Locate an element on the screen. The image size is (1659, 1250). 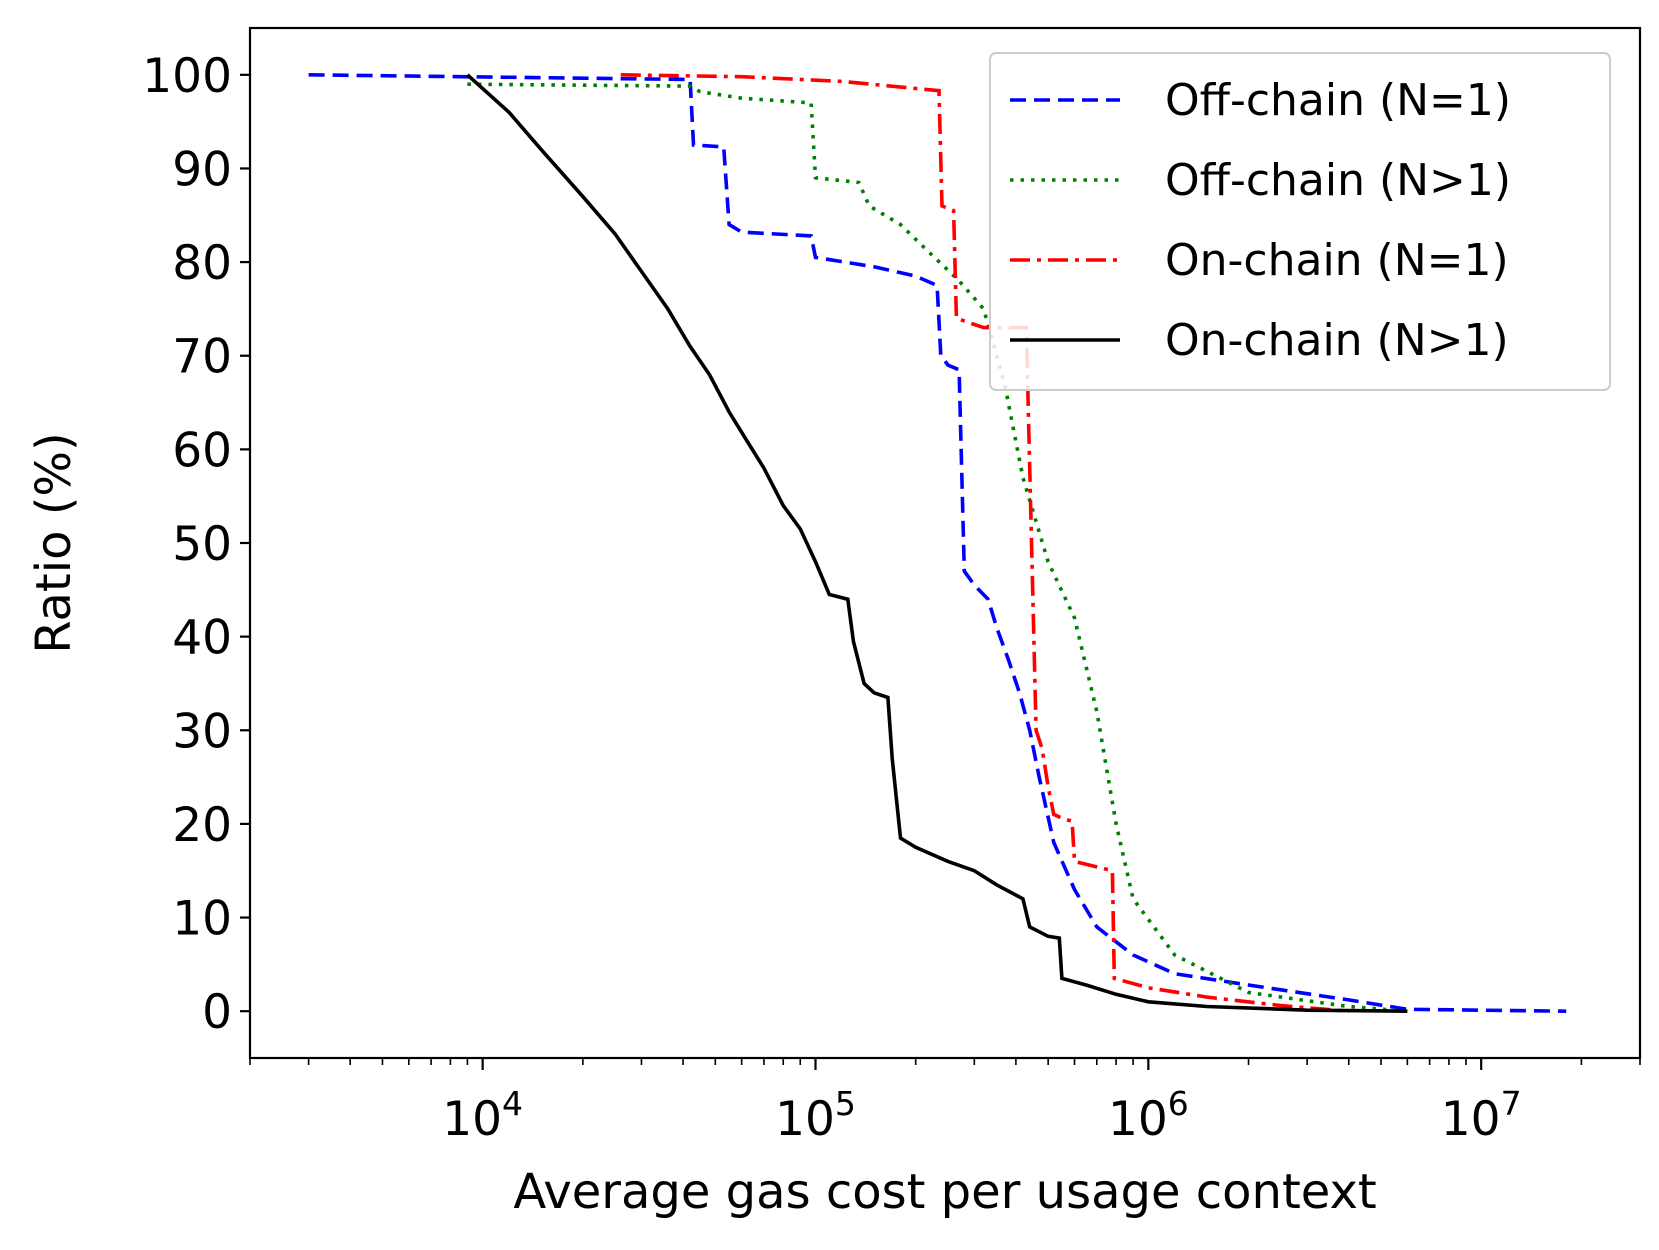
x-tick-label: 10⁵ is located at coordinates (815, 1115).